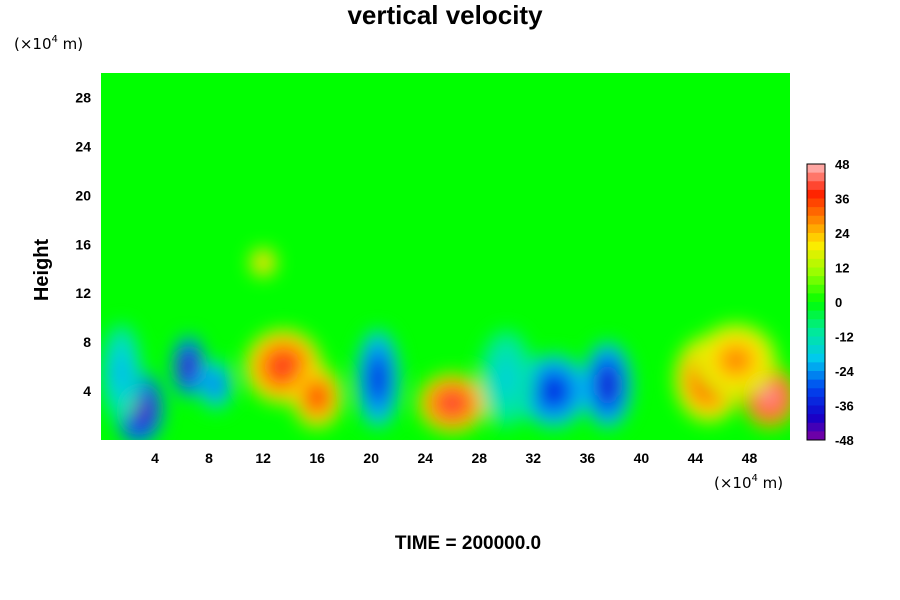  What do you see at coordinates (468, 543) in the screenshot?
I see `time-label: TIME = 200000.0` at bounding box center [468, 543].